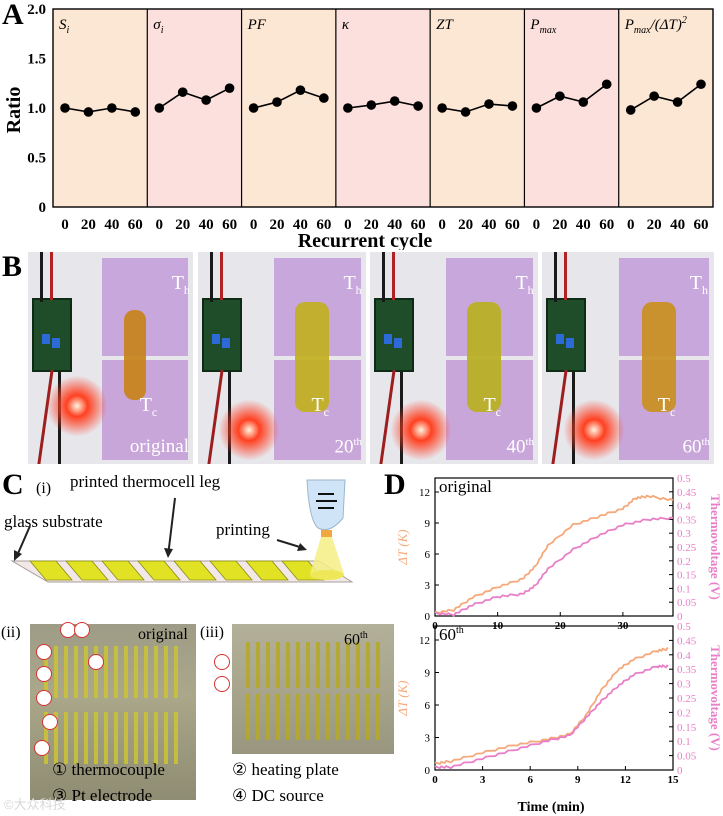  Describe the element at coordinates (163, 634) in the screenshot. I see `photo-original-label: original` at that location.